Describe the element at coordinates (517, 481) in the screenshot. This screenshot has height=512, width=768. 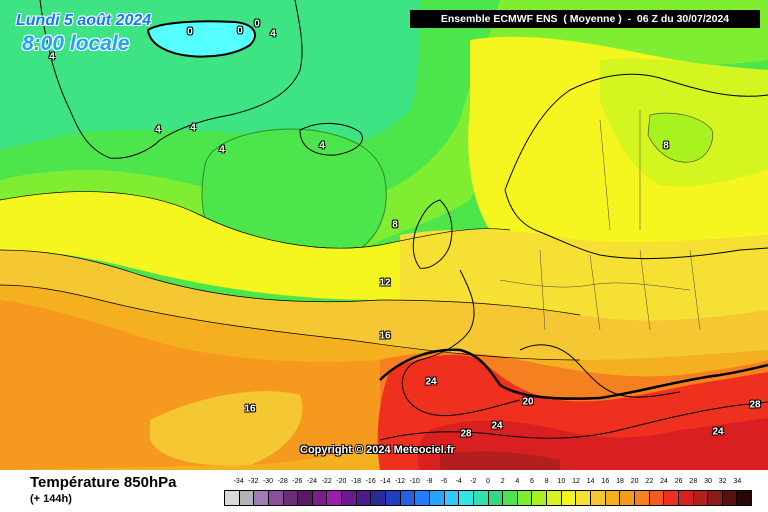
I see `scale-tick-label: 4` at that location.